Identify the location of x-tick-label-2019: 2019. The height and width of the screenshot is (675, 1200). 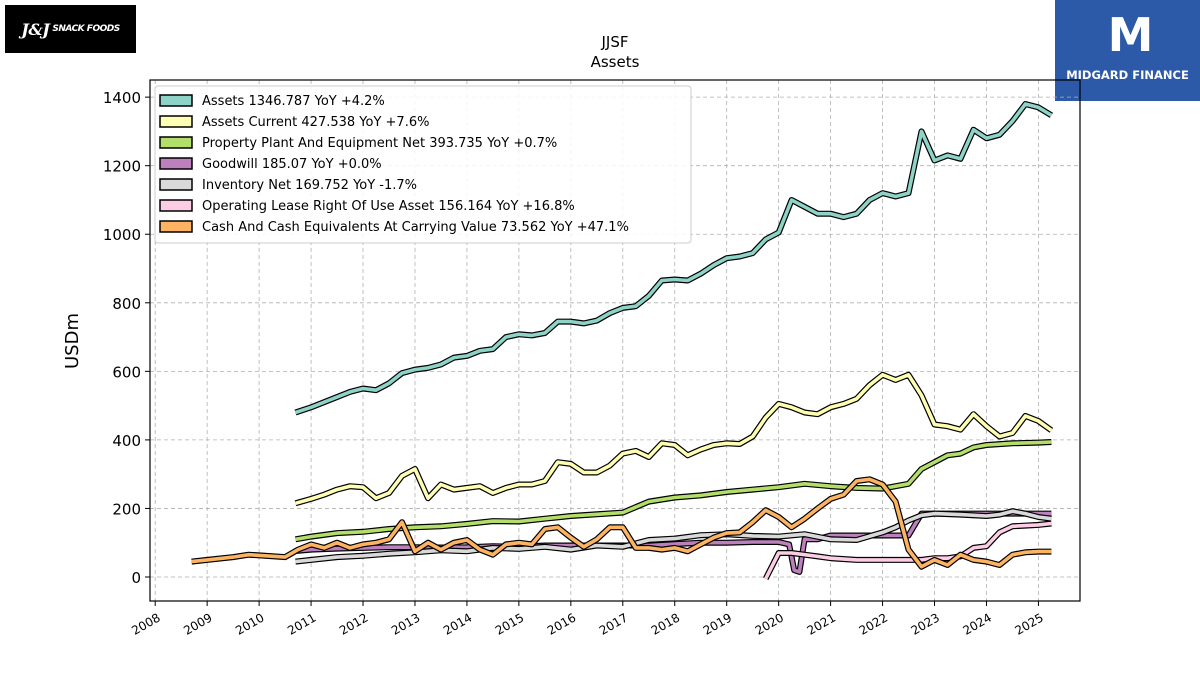
(717, 623).